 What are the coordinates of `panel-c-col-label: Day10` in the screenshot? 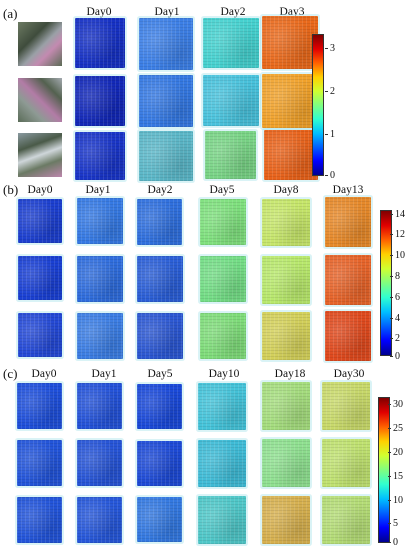 It's located at (224, 374).